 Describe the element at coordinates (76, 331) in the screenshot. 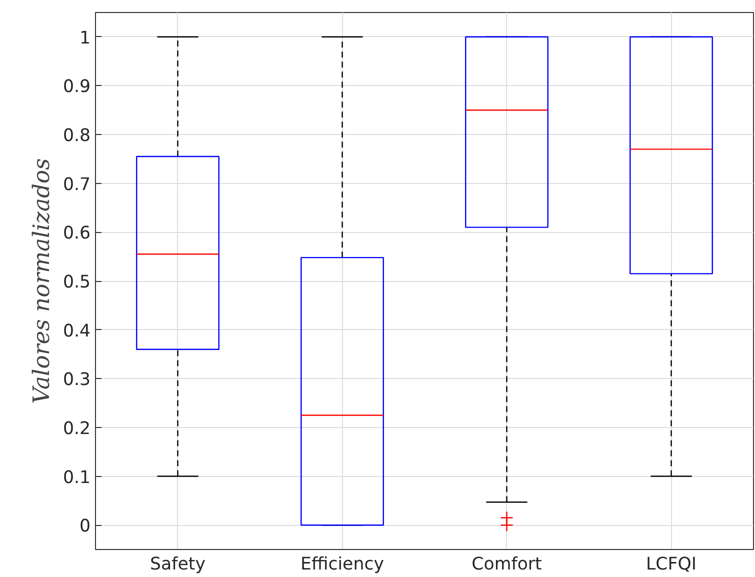

I see `y-tick-label: 0.4` at that location.